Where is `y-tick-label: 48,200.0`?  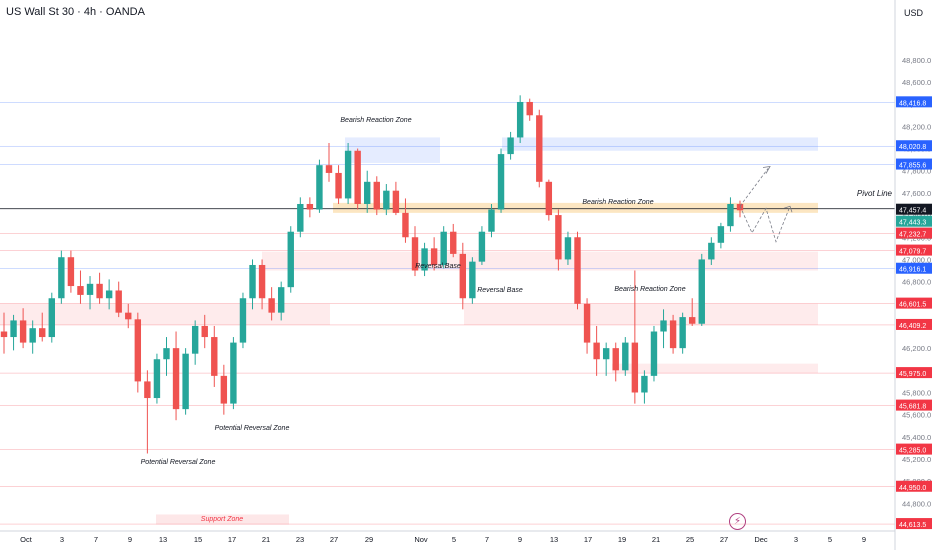
y-tick-label: 48,200.0 is located at coordinates (916, 126).